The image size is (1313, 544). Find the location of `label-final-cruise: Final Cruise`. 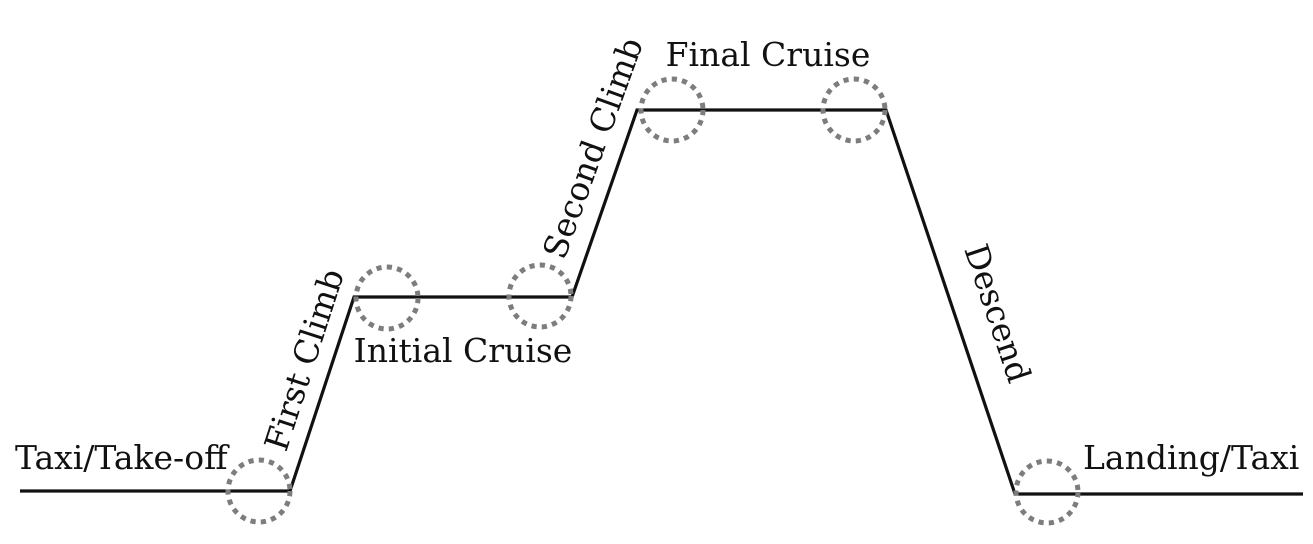

label-final-cruise: Final Cruise is located at coordinates (768, 54).